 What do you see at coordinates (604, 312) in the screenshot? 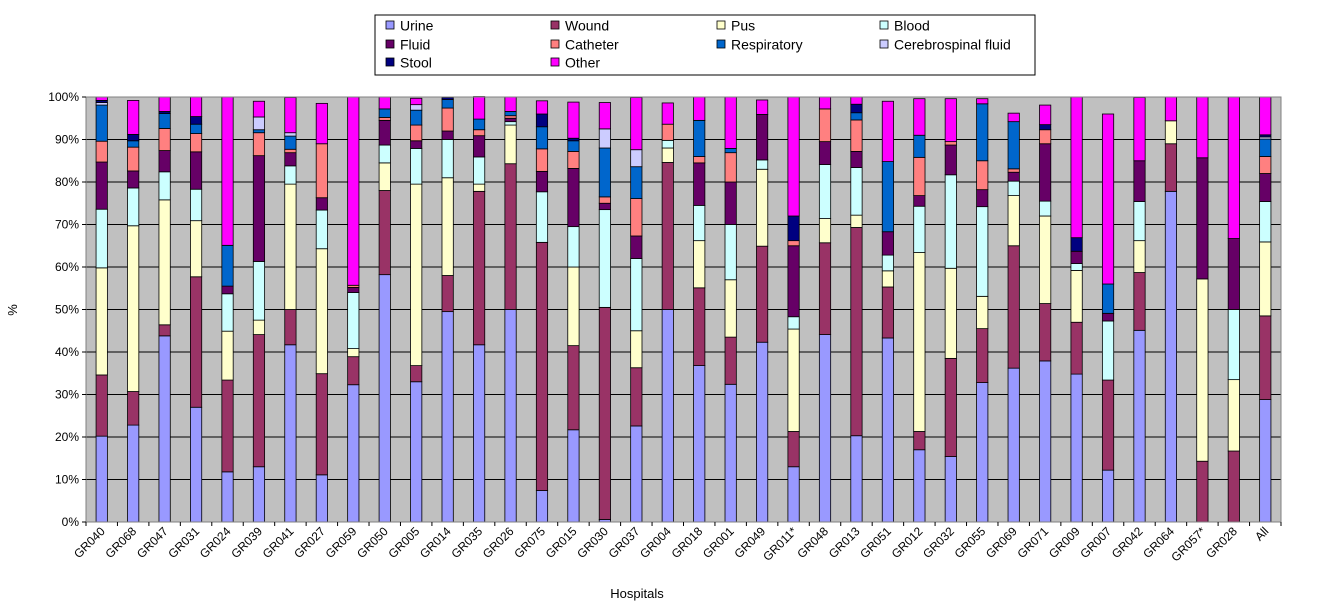
I see `bar-stack-gr030` at bounding box center [604, 312].